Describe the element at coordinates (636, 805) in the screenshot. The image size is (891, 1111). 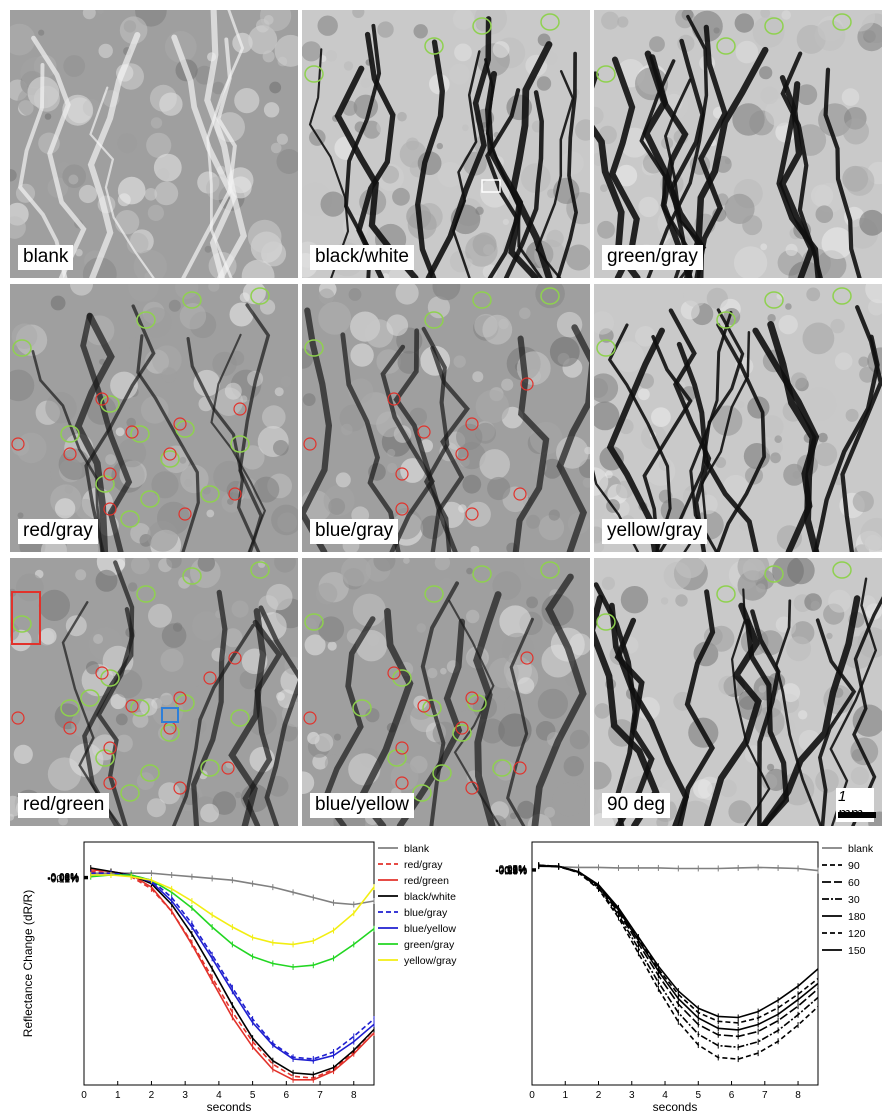
I see `panel-label: 90 deg` at that location.